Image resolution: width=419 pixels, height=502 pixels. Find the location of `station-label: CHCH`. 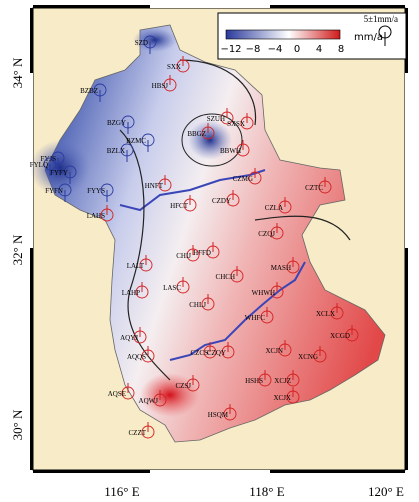

station-label: CHCH is located at coordinates (225, 277).